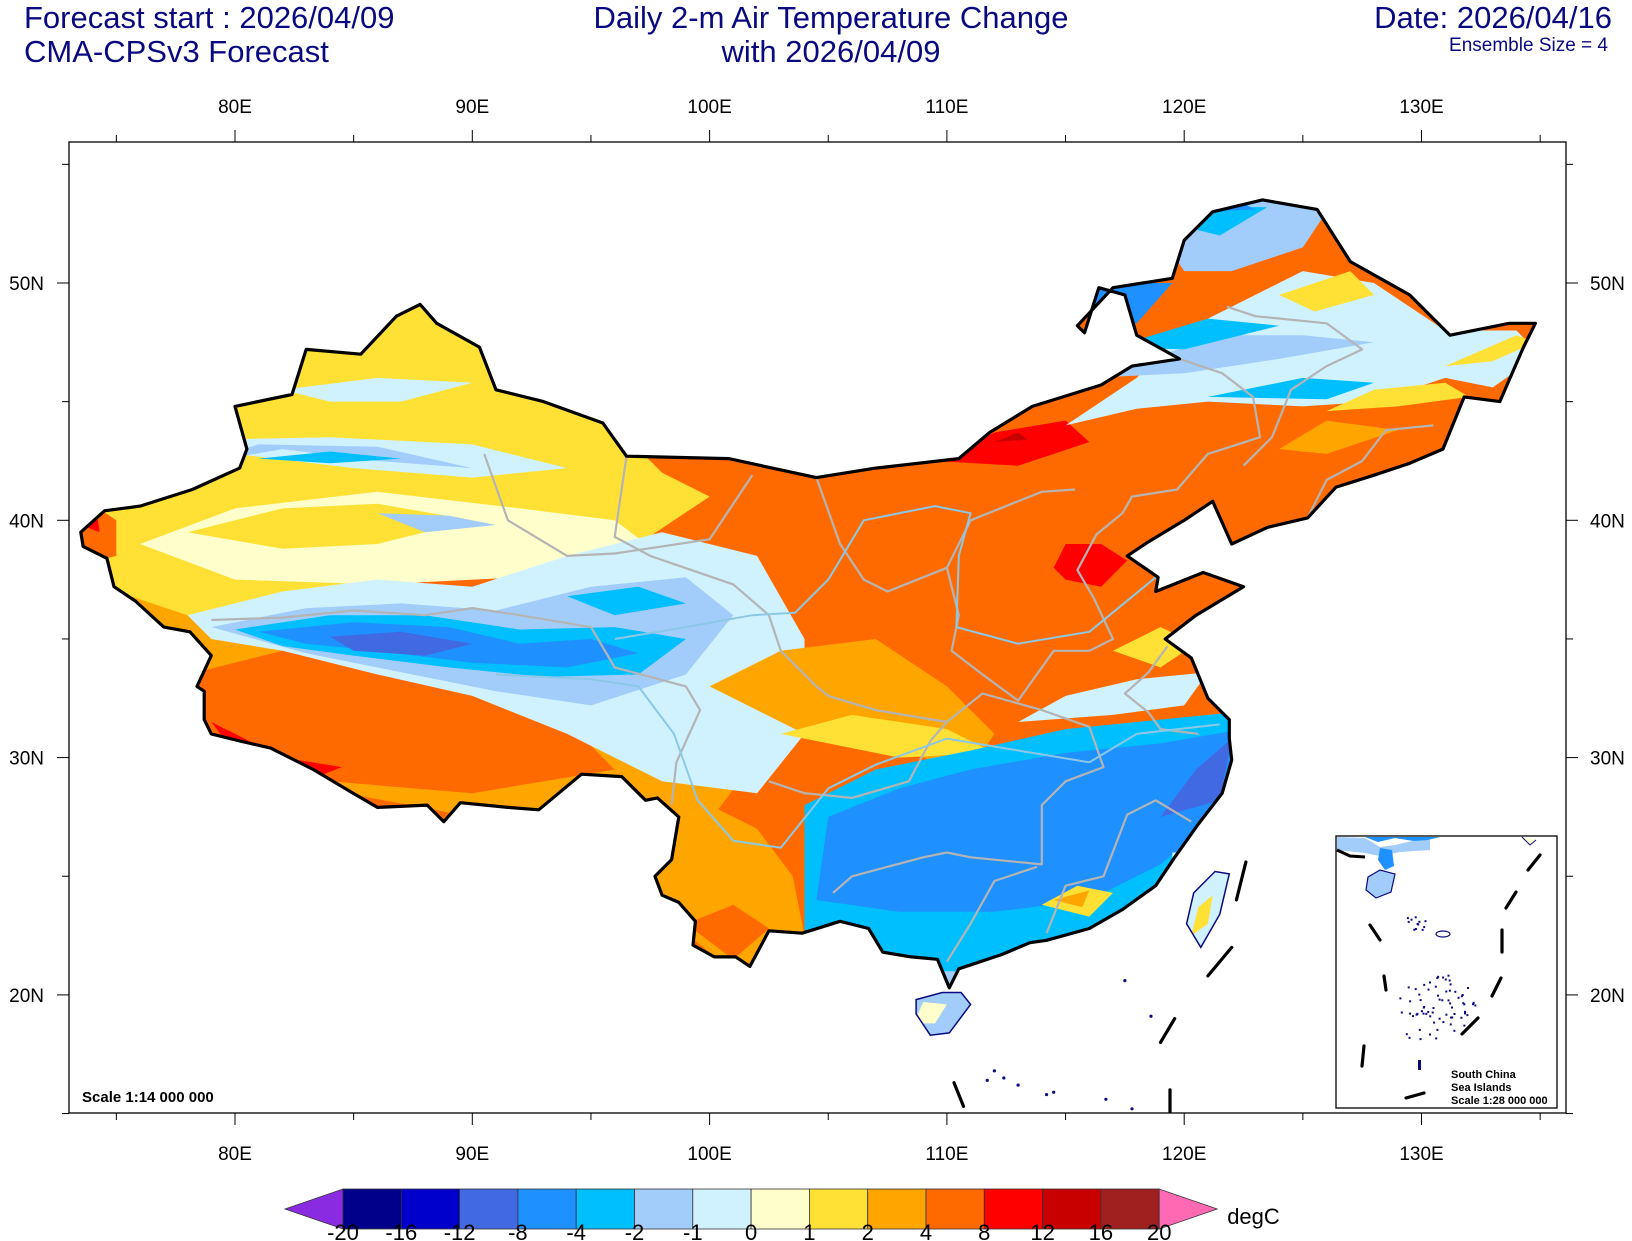 Image resolution: width=1632 pixels, height=1241 pixels. What do you see at coordinates (885, 575) in the screenshot?
I see `river-line` at bounding box center [885, 575].